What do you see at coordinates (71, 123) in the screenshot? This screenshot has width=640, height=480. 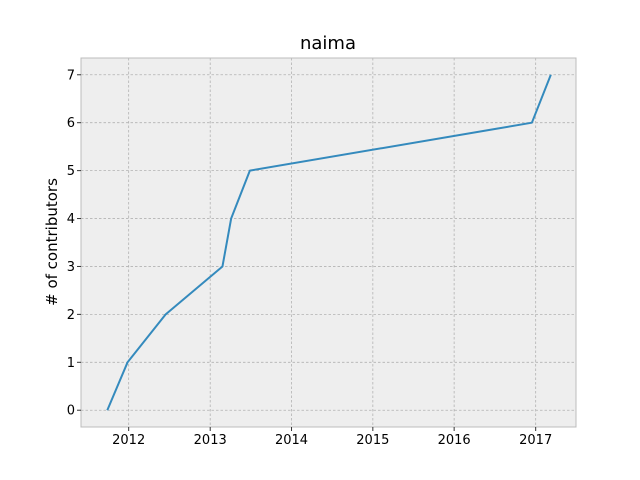 I see `y-tick-label: 6` at bounding box center [71, 123].